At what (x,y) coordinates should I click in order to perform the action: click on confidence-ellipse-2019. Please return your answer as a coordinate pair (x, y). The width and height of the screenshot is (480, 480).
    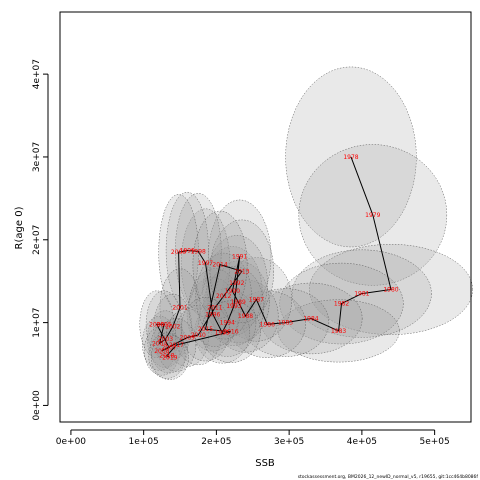
    Looking at the image, I should click on (169, 357).